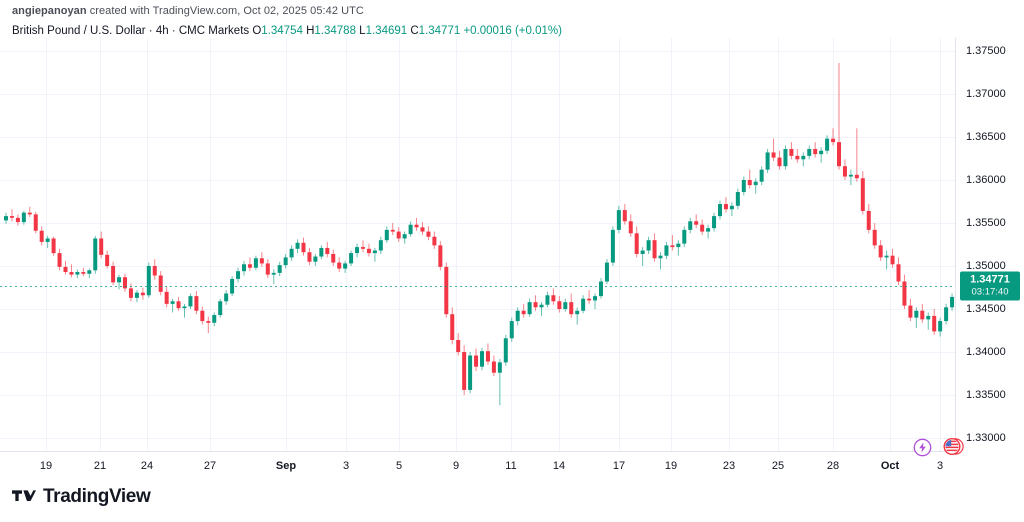  I want to click on price-tick-label: 1.35000, so click(986, 266).